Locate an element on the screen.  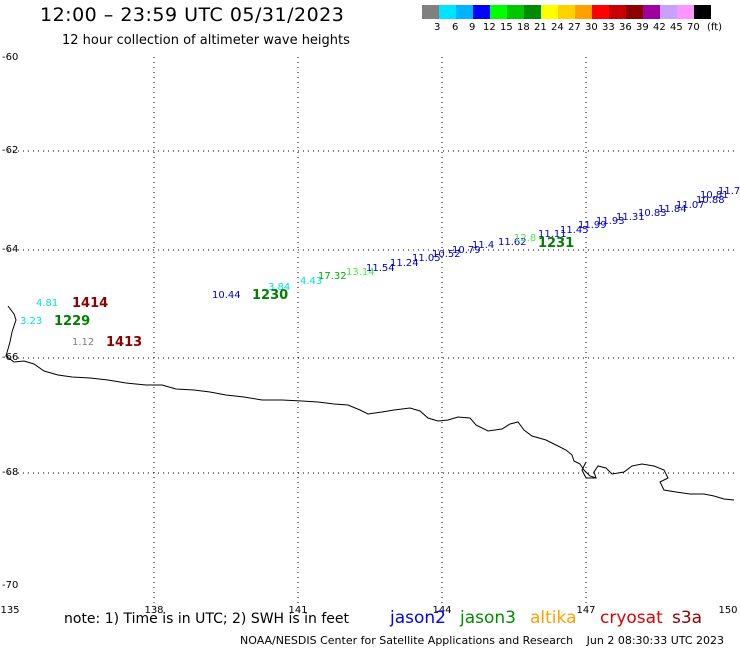
wave-height-value: 10.81 is located at coordinates (714, 195).